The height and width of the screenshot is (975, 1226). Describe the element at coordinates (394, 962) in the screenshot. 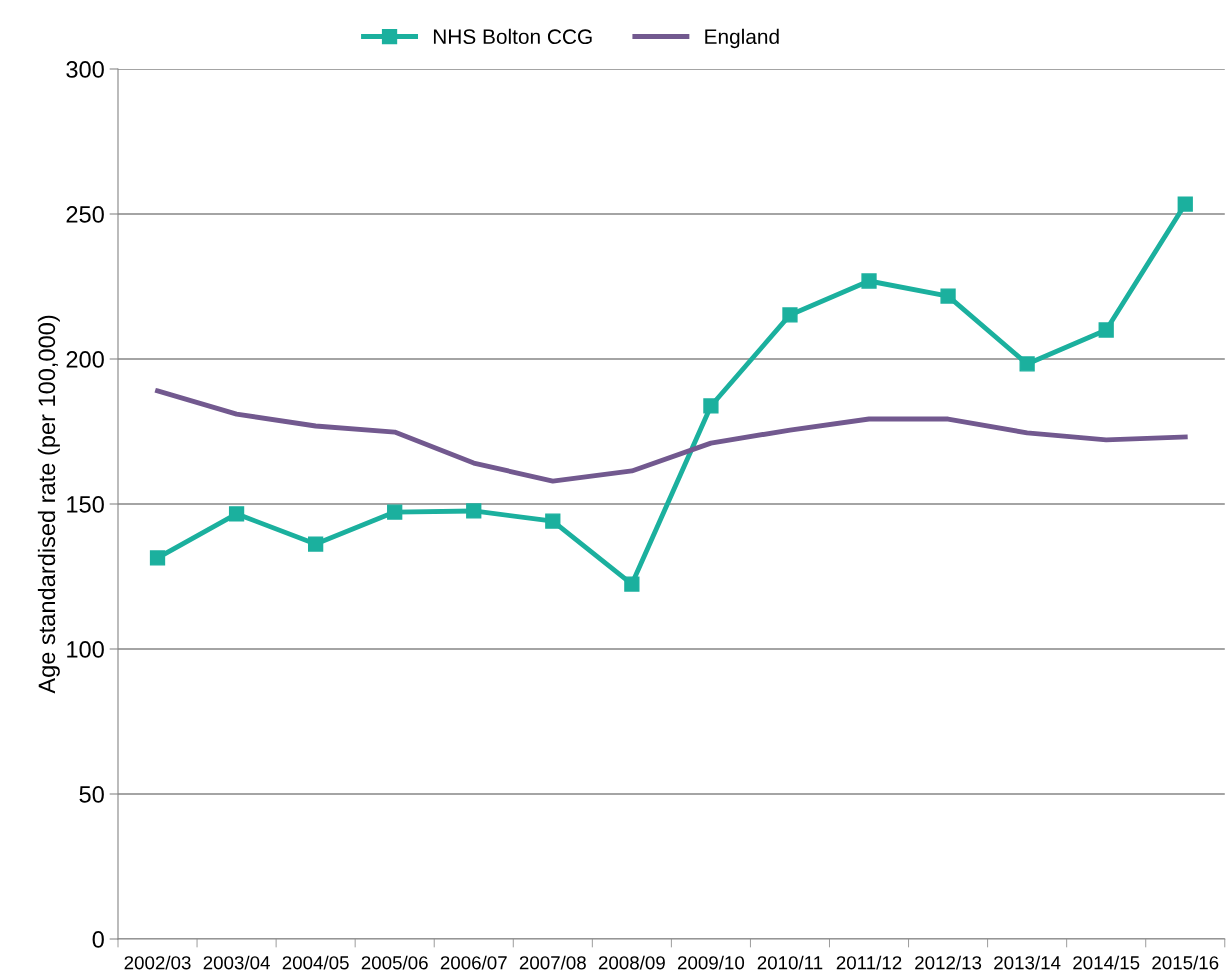

I see `x-tick-label: 2005/06` at that location.